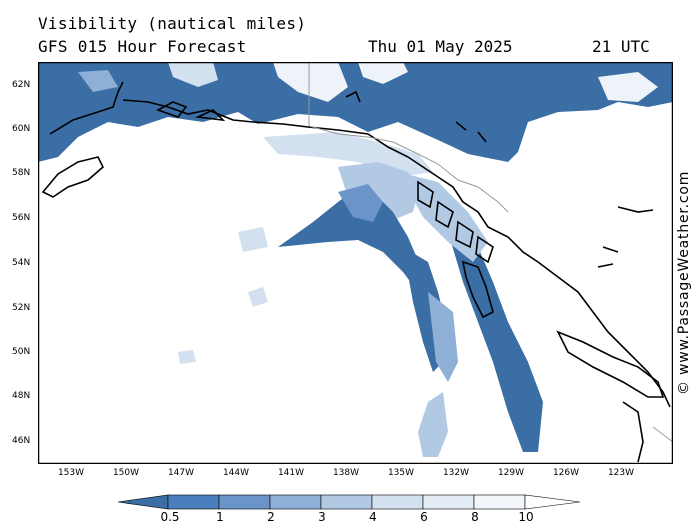 Image resolution: width=700 pixels, height=525 pixels. What do you see at coordinates (181, 473) in the screenshot?
I see `lon-label: 147W` at bounding box center [181, 473].